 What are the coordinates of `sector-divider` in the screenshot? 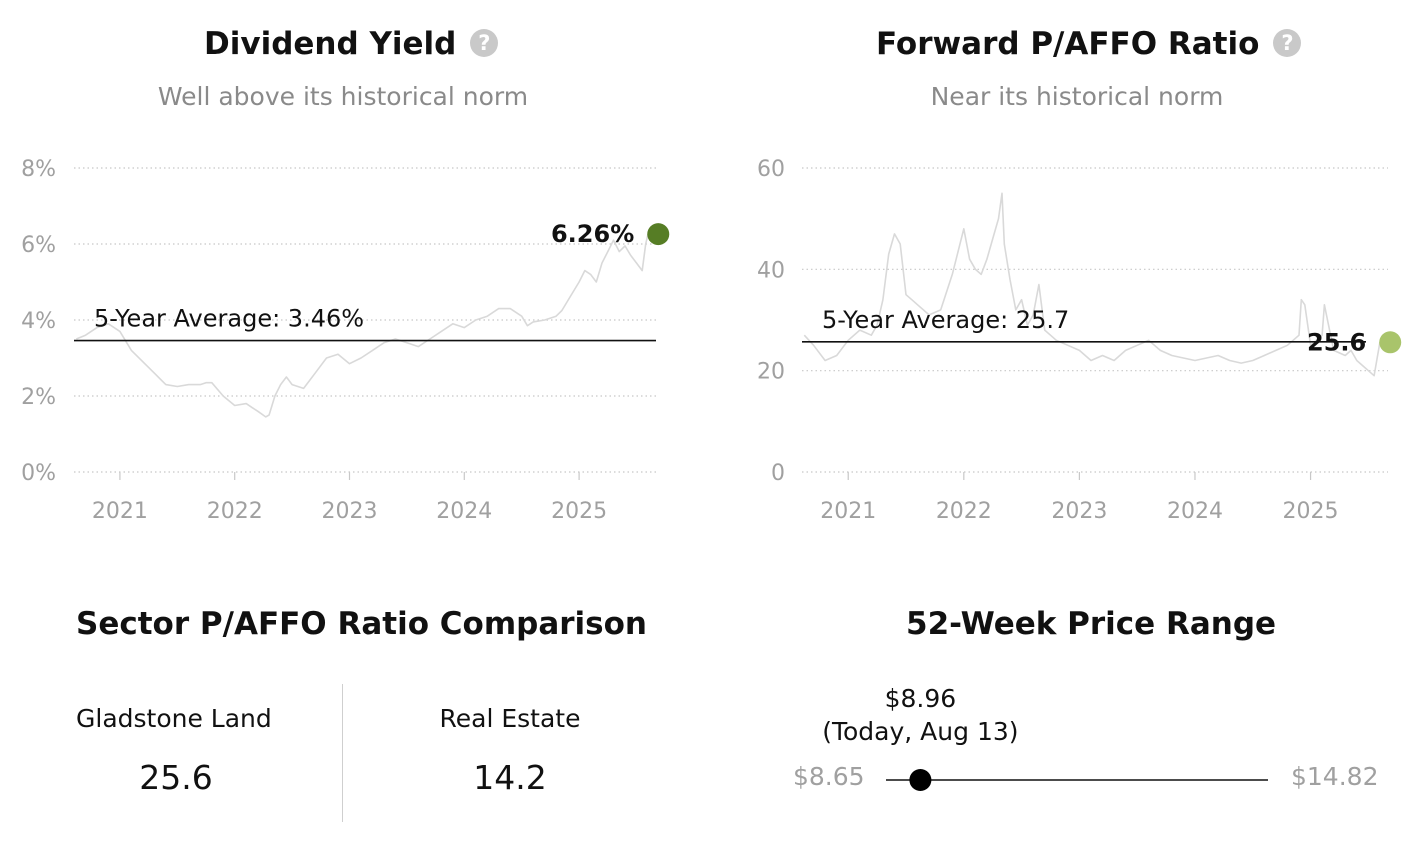 It's located at (342, 753).